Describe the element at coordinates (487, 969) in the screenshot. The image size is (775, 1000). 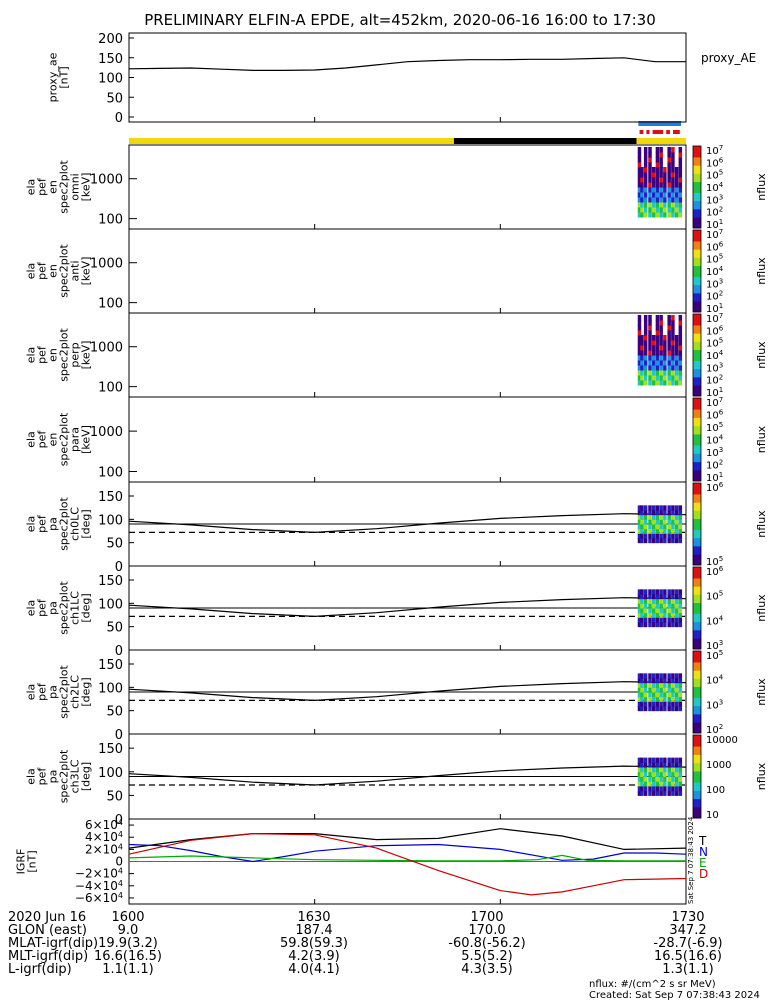
I see `ephemeris-value: 4.3(3.5)` at that location.